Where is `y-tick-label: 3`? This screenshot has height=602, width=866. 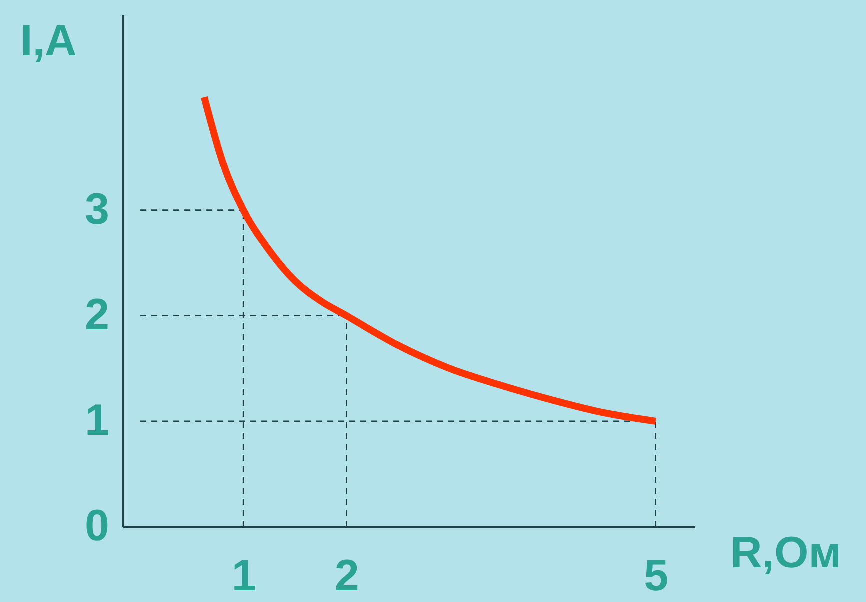
y-tick-label: 3 is located at coordinates (97, 209).